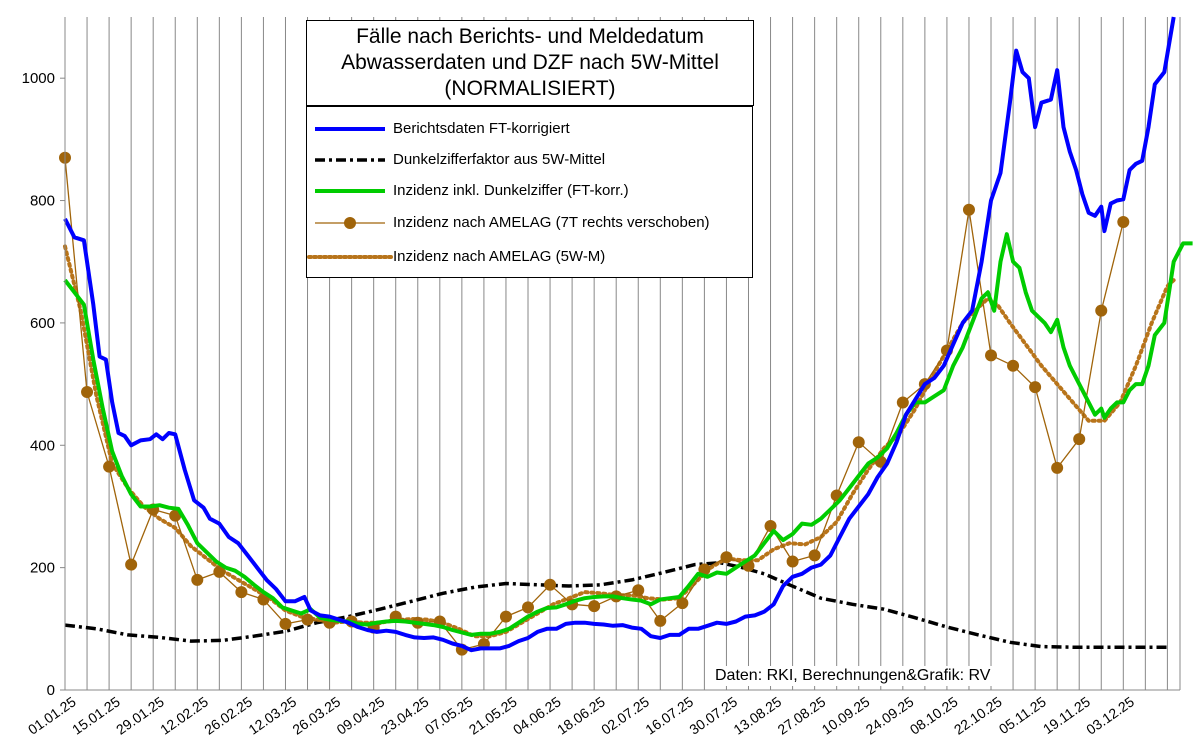 The height and width of the screenshot is (755, 1199). What do you see at coordinates (499, 159) in the screenshot?
I see `legend-label: Dunkelzifferfaktor aus 5W-Mittel` at bounding box center [499, 159].